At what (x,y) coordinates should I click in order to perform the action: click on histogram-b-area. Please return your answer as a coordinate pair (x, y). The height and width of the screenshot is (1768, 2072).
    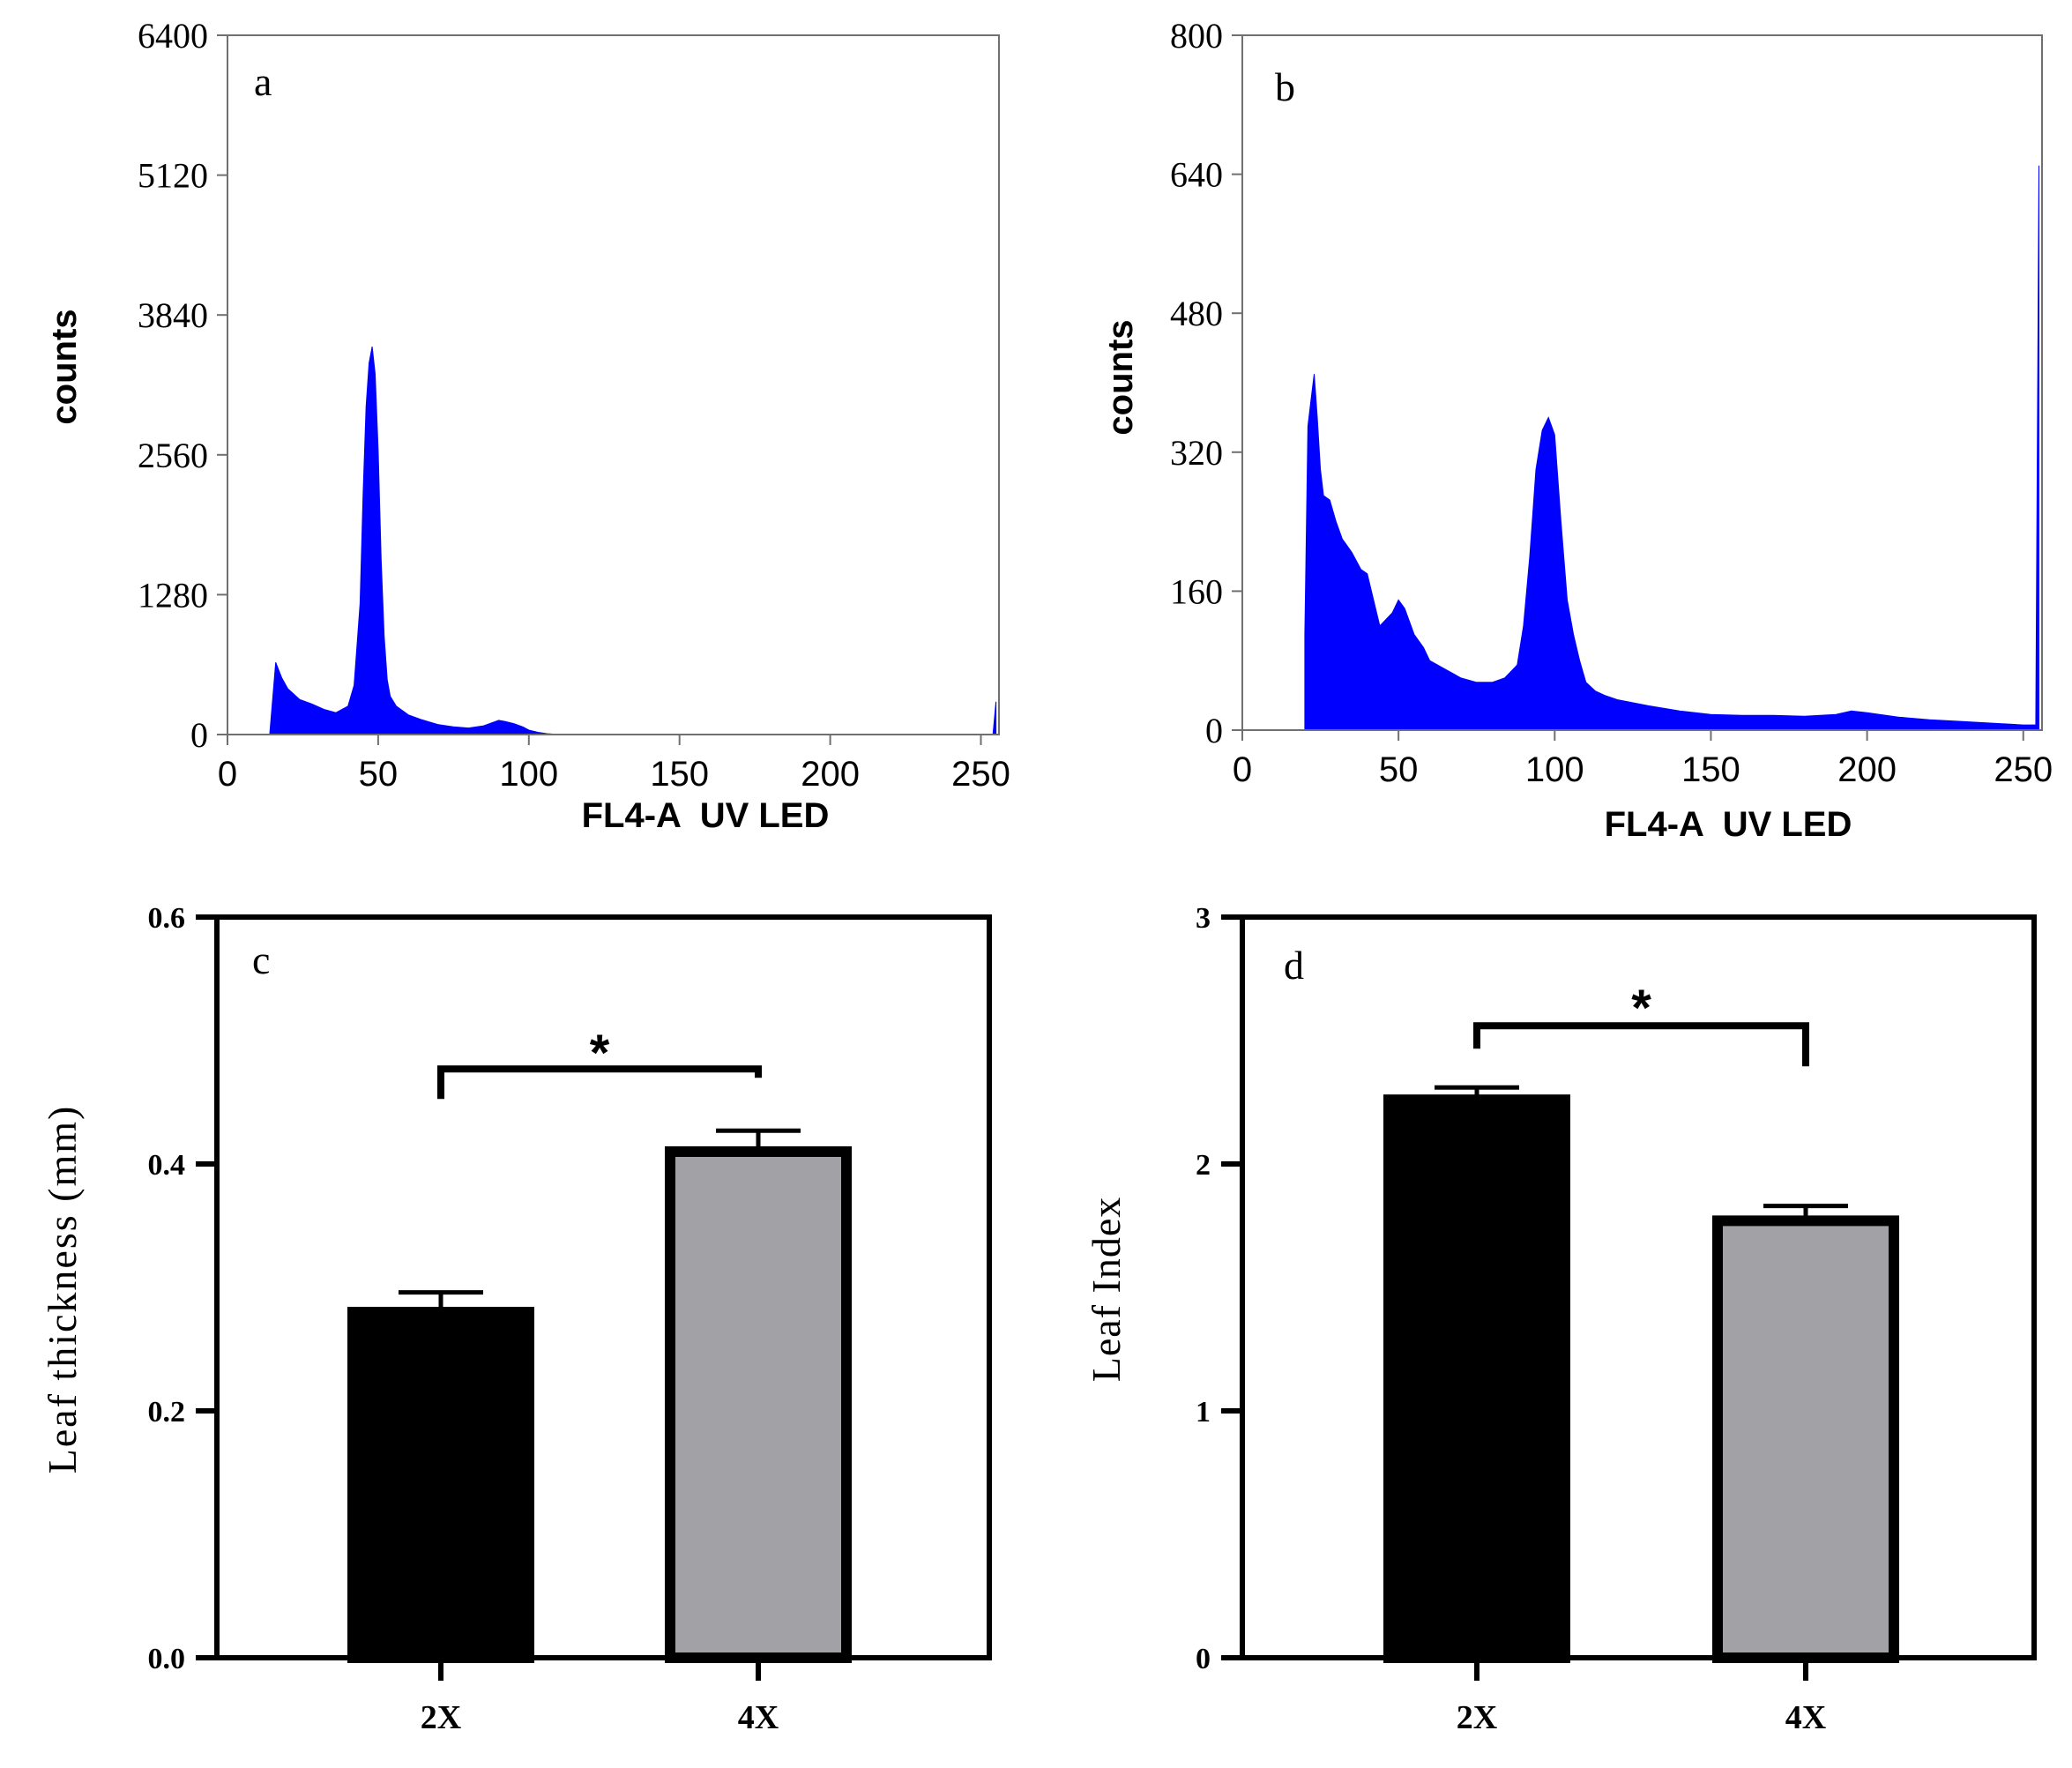
    Looking at the image, I should click on (1671, 448).